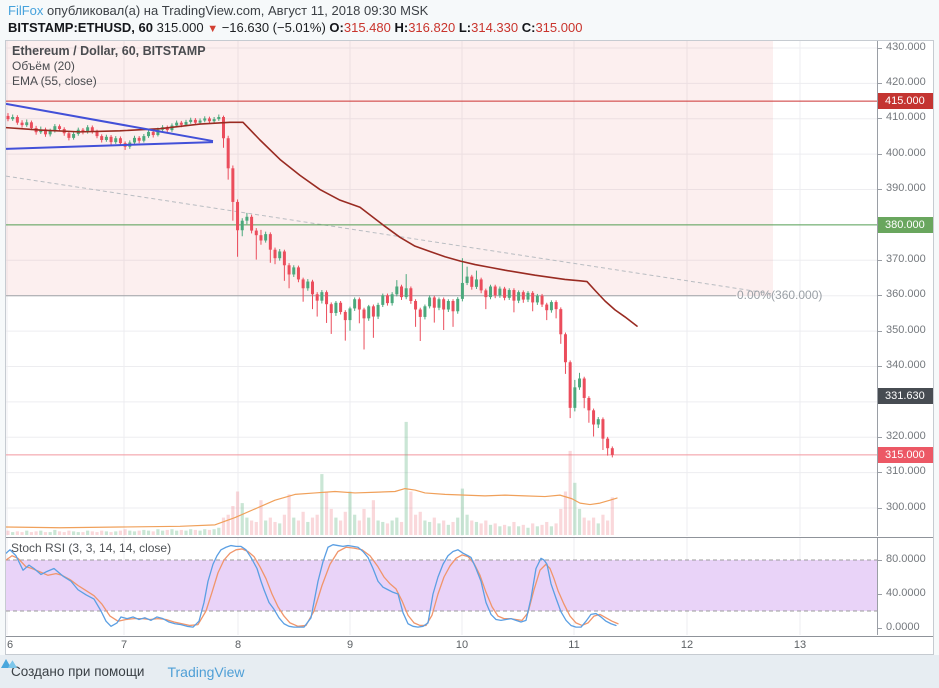  I want to click on stoch-axis: 80.0000 40.0000 0.0000, so click(905, 586).